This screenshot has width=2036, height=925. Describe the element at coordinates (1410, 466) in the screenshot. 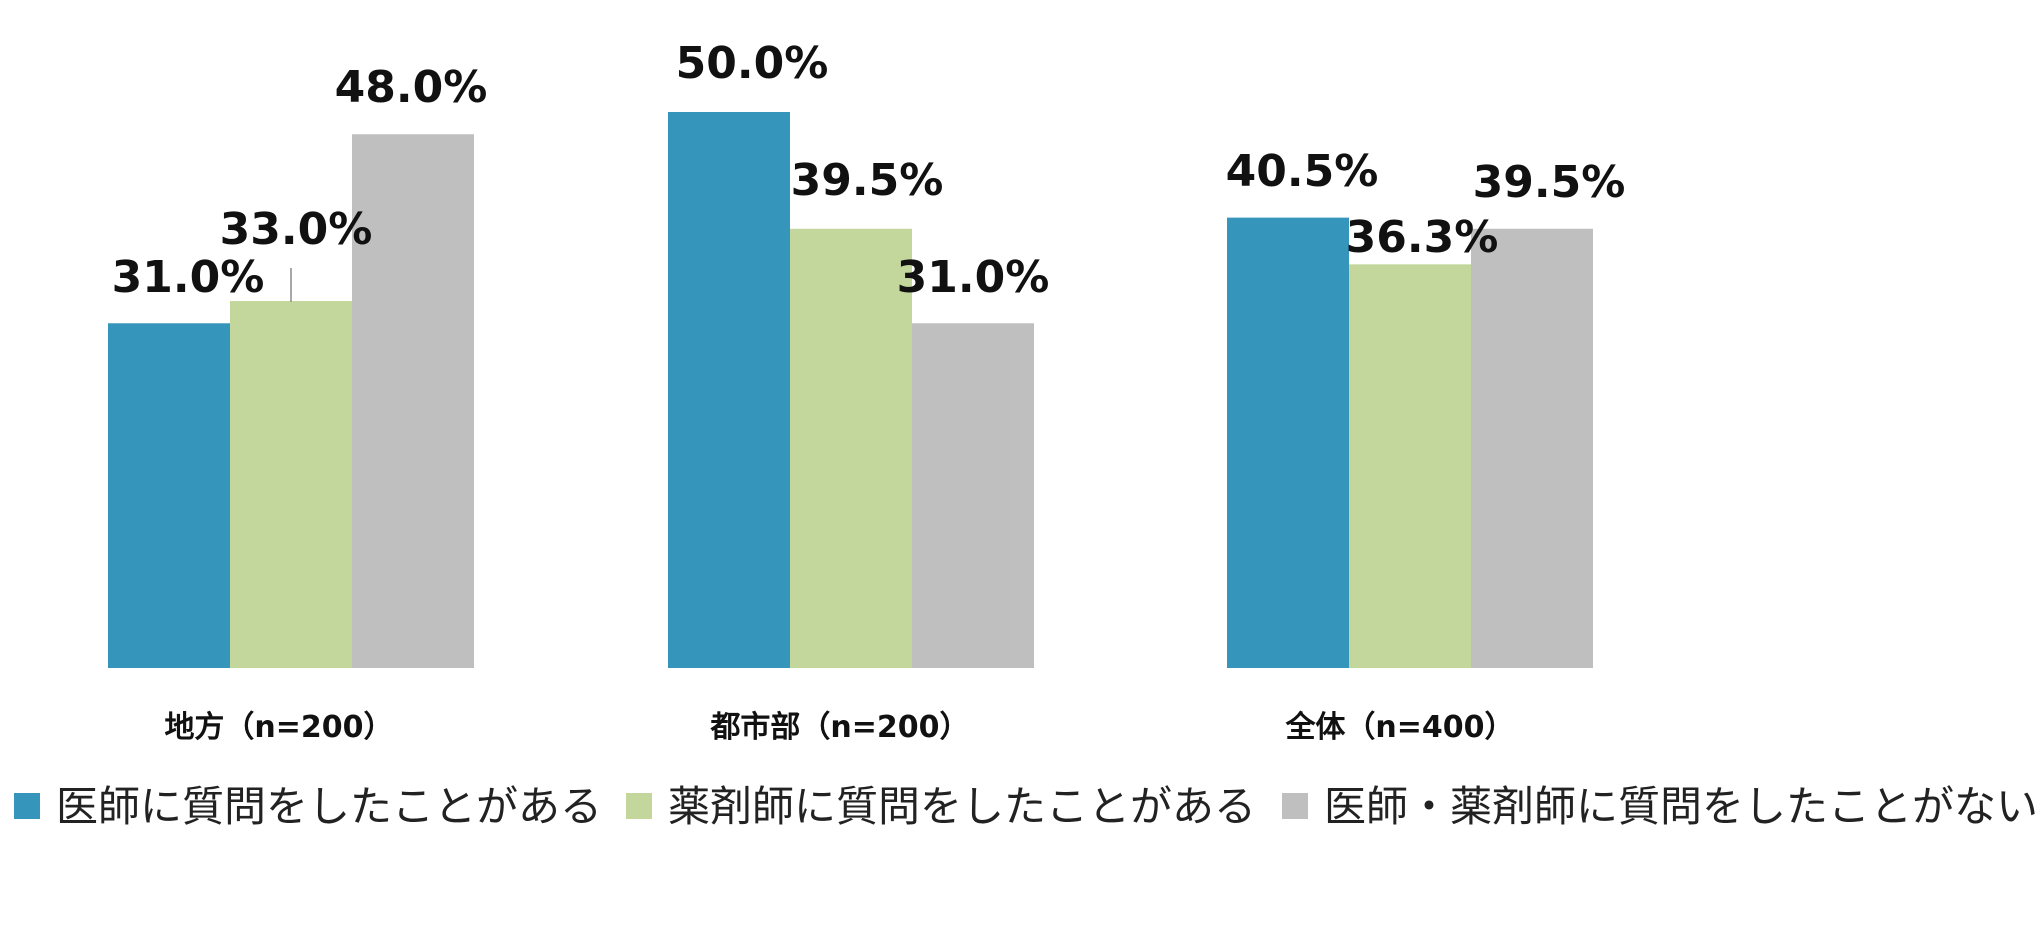

I see `bar-series2-cat3` at that location.